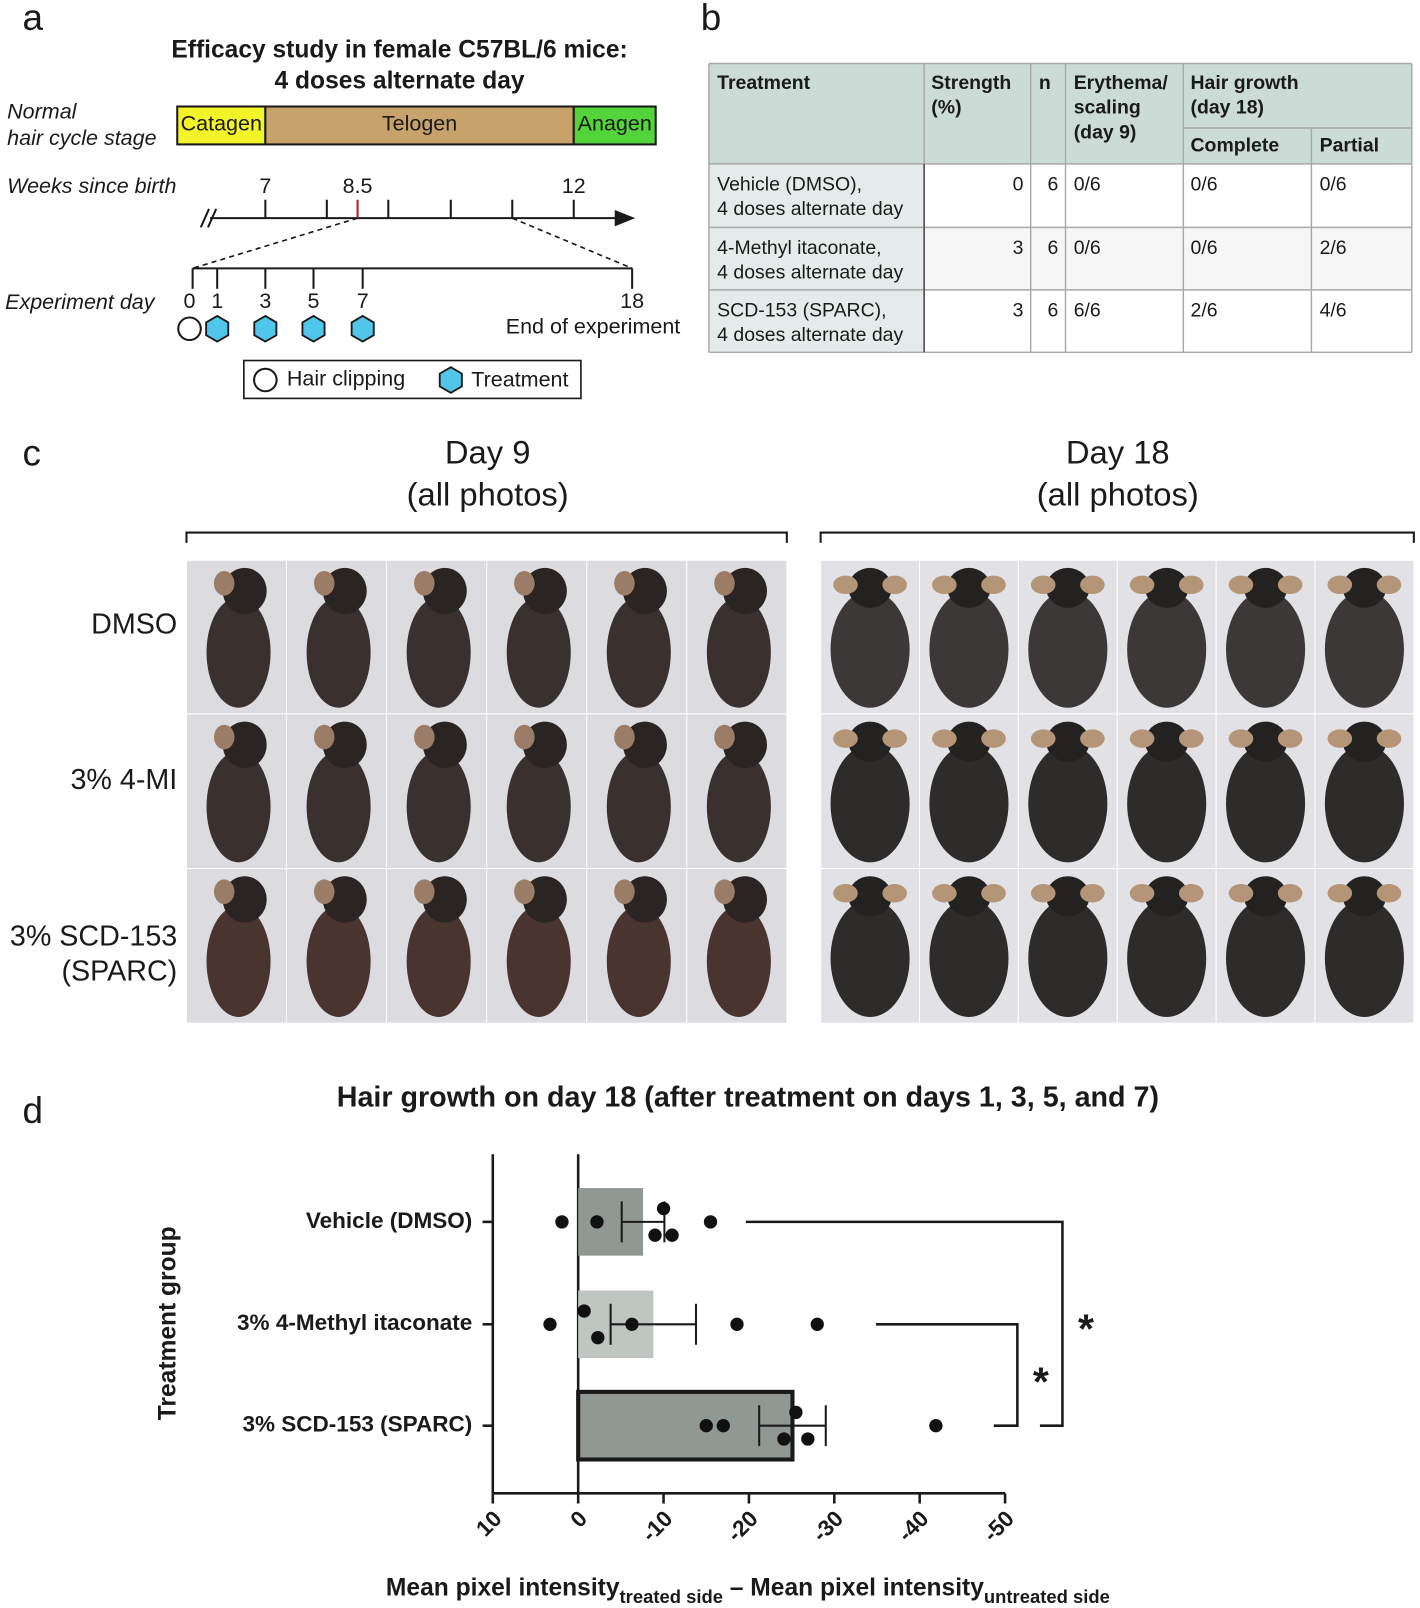  Describe the element at coordinates (971, 83) in the screenshot. I see `table-header: Strength` at that location.